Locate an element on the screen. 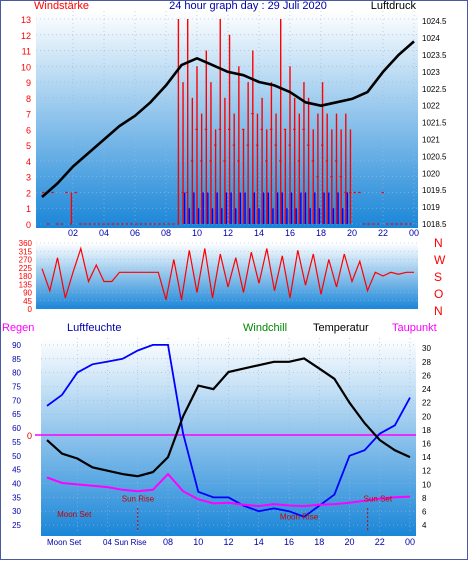 This screenshot has width=470, height=562. pressure-tick-label: 1023 is located at coordinates (431, 72).